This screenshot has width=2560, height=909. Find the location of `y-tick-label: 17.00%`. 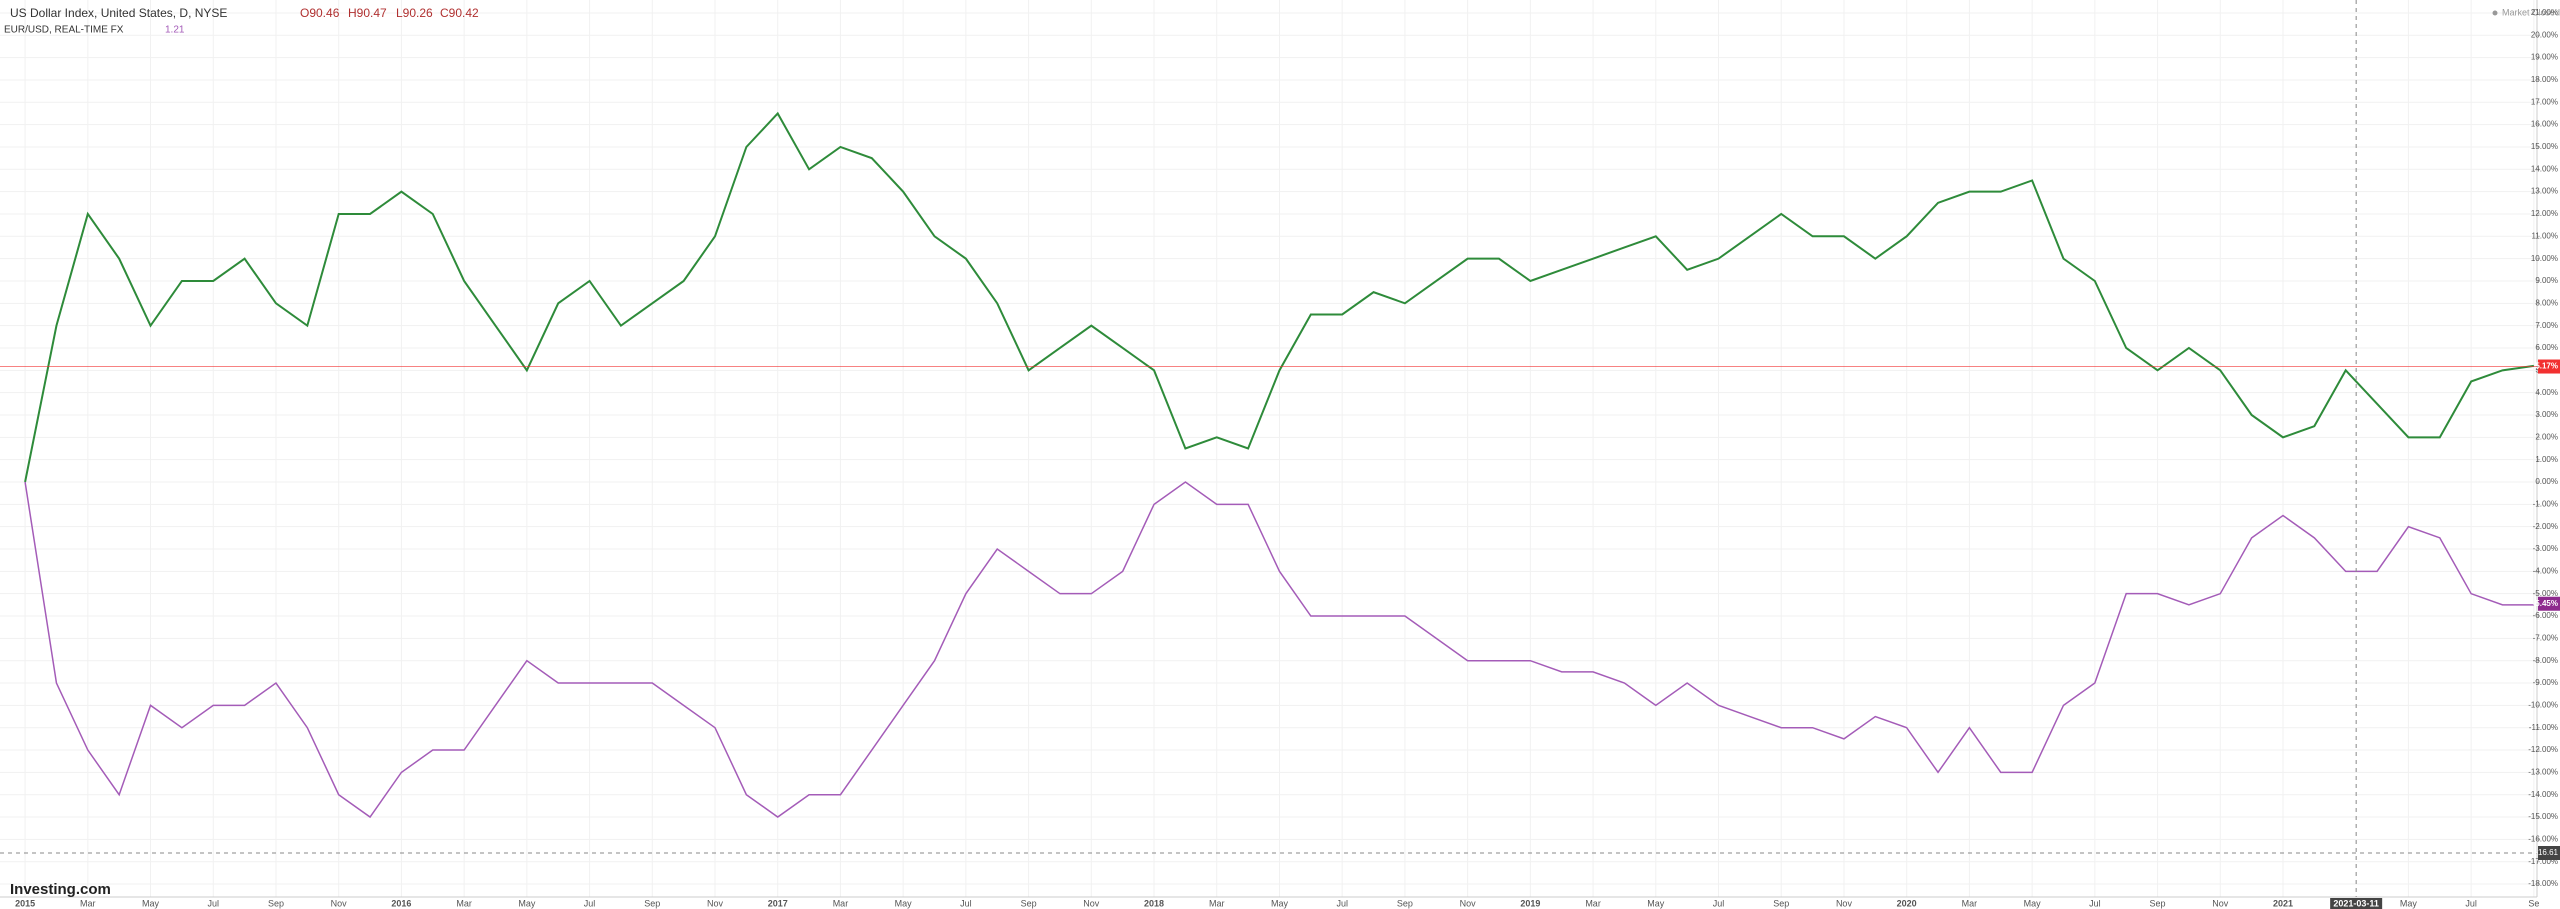

y-tick-label: 17.00% is located at coordinates (2544, 101).